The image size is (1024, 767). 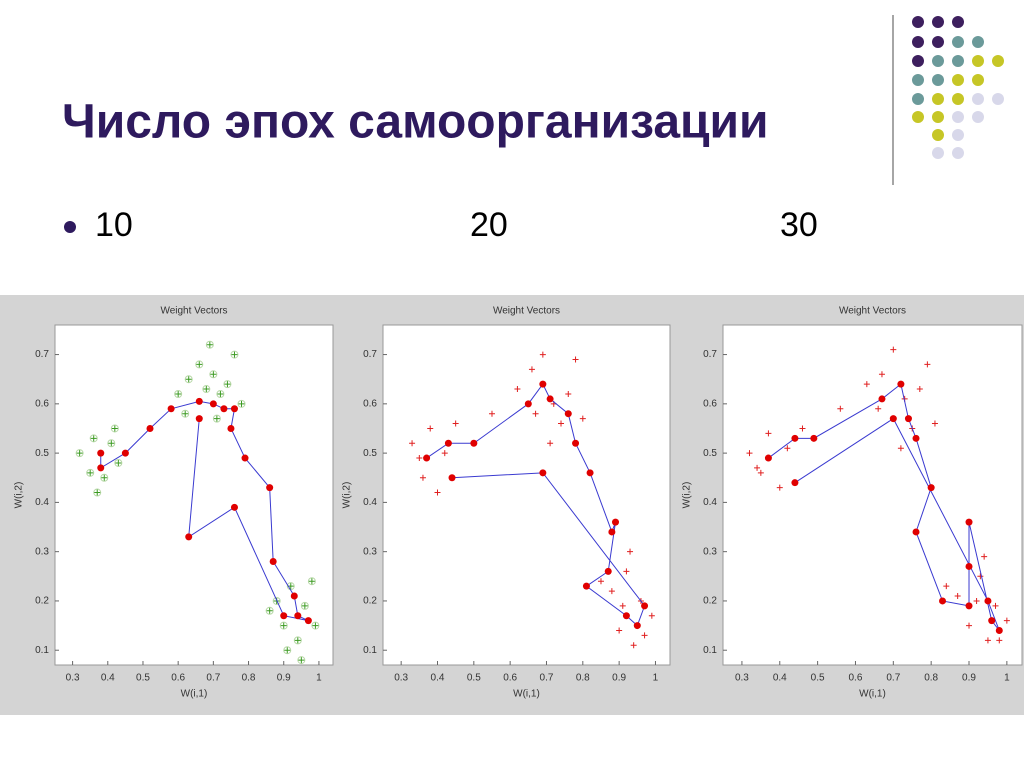 I want to click on bullet, so click(x=70, y=227).